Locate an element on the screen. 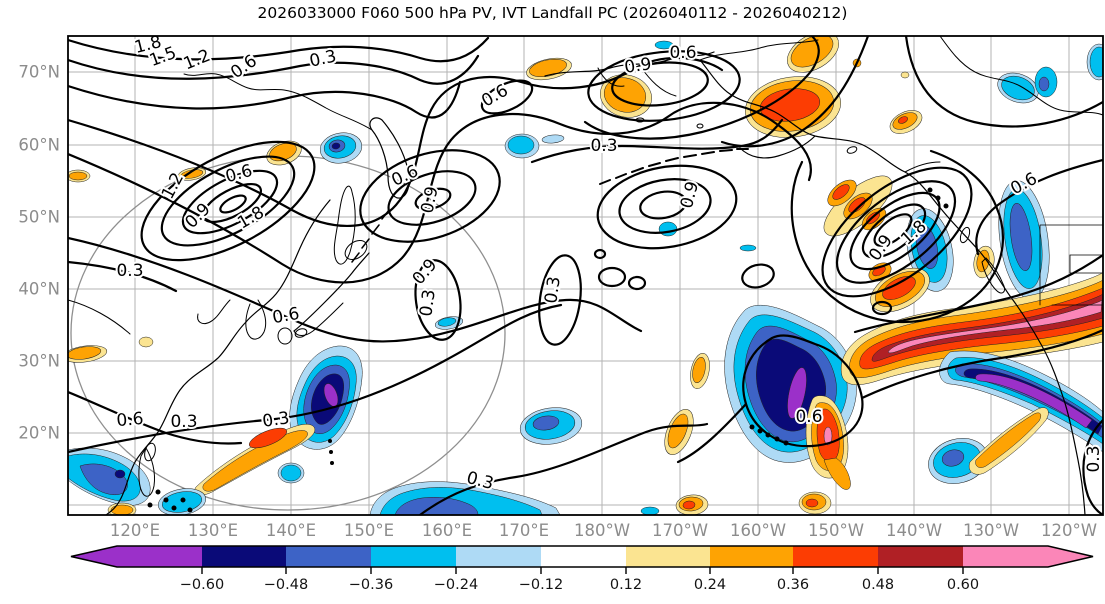  colorbar-tick-label: −0.48 is located at coordinates (286, 585).